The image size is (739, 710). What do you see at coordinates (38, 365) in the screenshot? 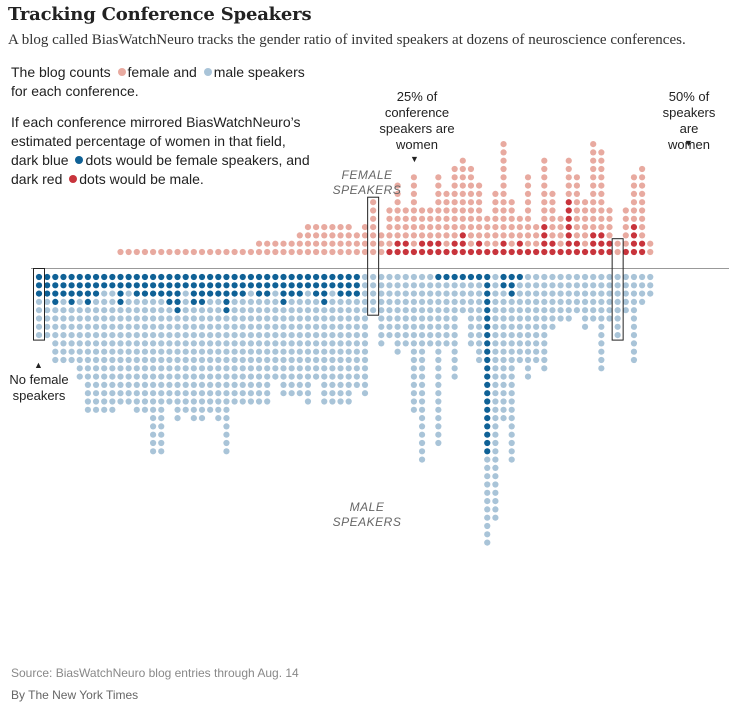
I see `arrow-no-female: ▲` at bounding box center [38, 365].